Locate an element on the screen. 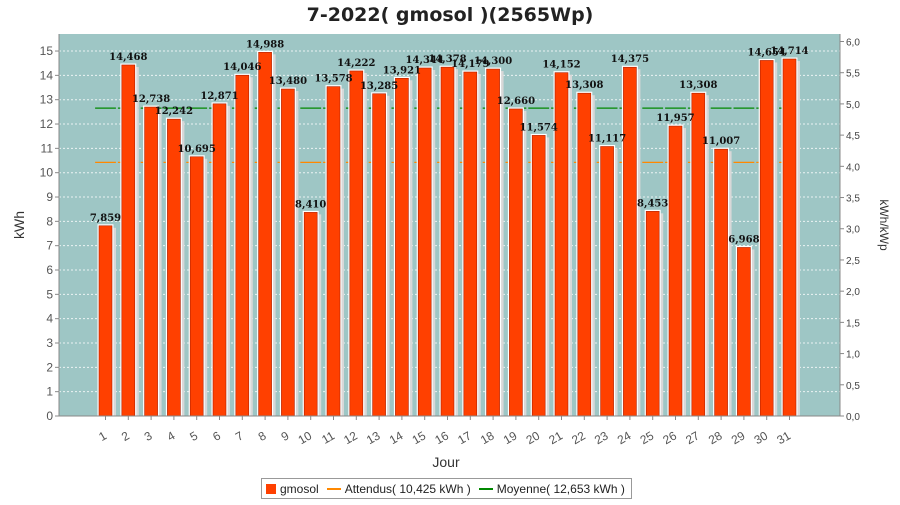 The width and height of the screenshot is (900, 505). data-label: 14,714 is located at coordinates (789, 51).